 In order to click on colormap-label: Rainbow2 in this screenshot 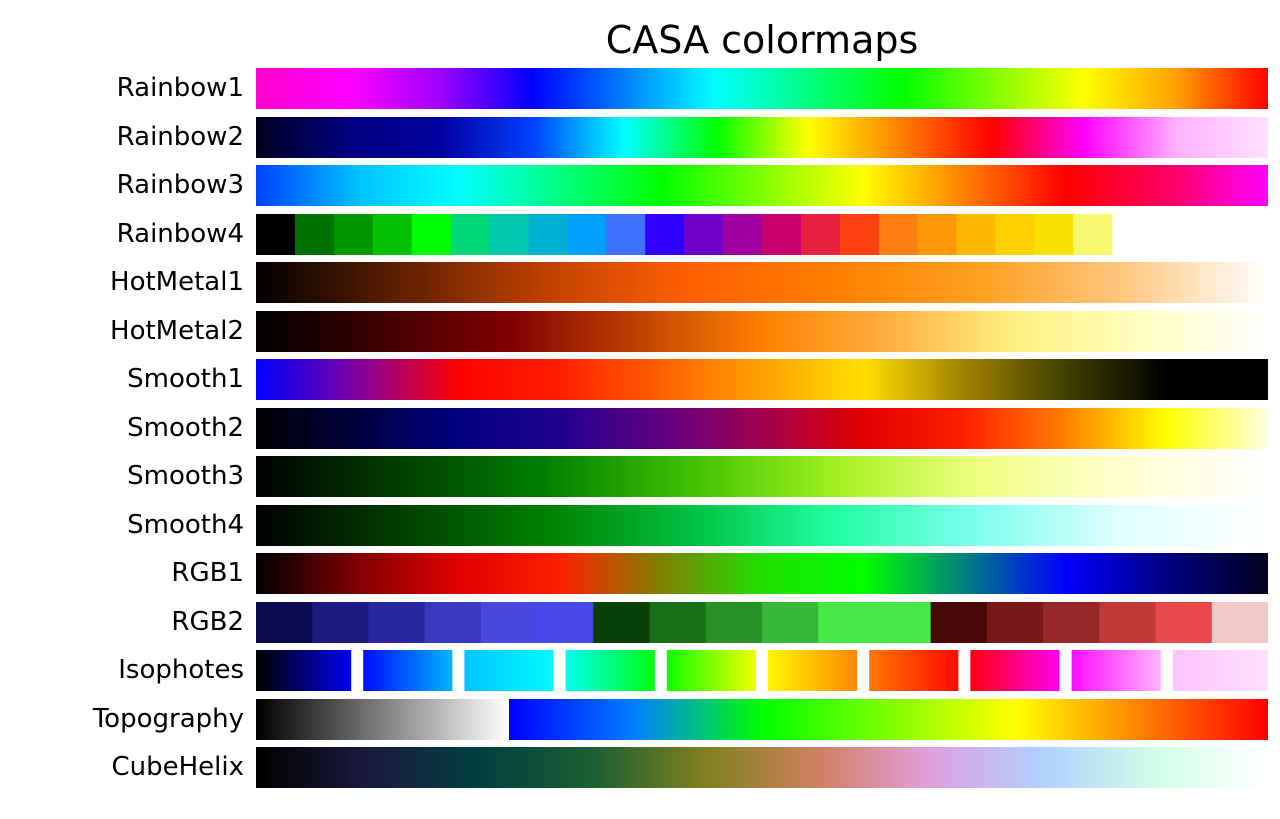, I will do `click(180, 136)`.